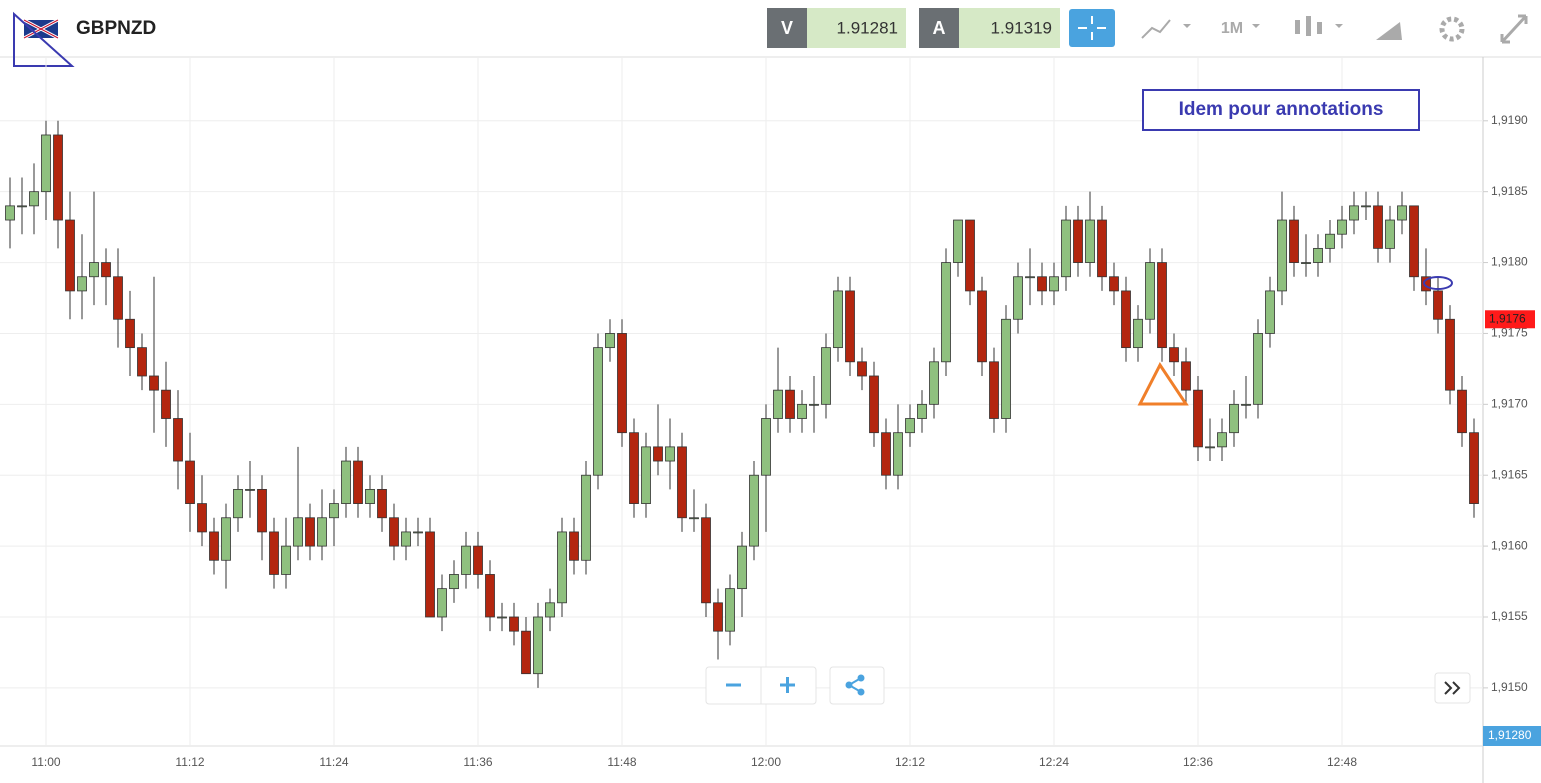 The width and height of the screenshot is (1541, 783). Describe the element at coordinates (1509, 333) in the screenshot. I see `y-tick-label: 1,9175` at that location.